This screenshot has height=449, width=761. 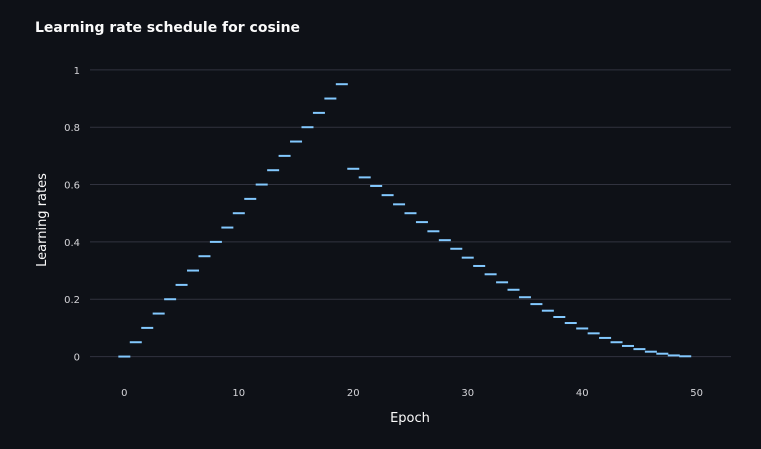 I want to click on x-axis-label: Epoch, so click(x=410, y=418).